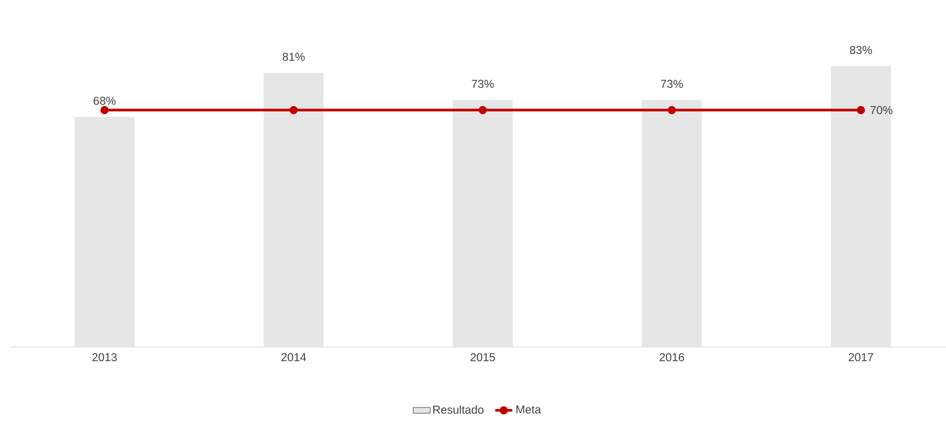 The width and height of the screenshot is (946, 421). Describe the element at coordinates (104, 357) in the screenshot. I see `x-tick-label: 2013` at that location.